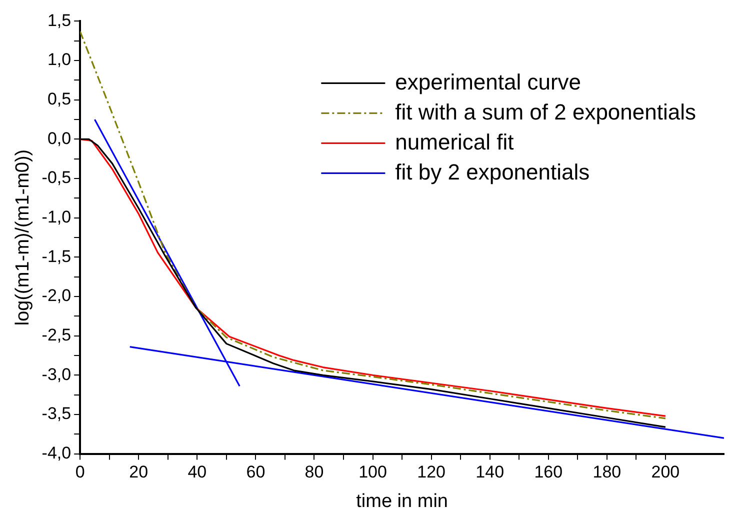  Describe the element at coordinates (545, 111) in the screenshot. I see `legend-label: fit with a sum of 2 exponentials` at that location.